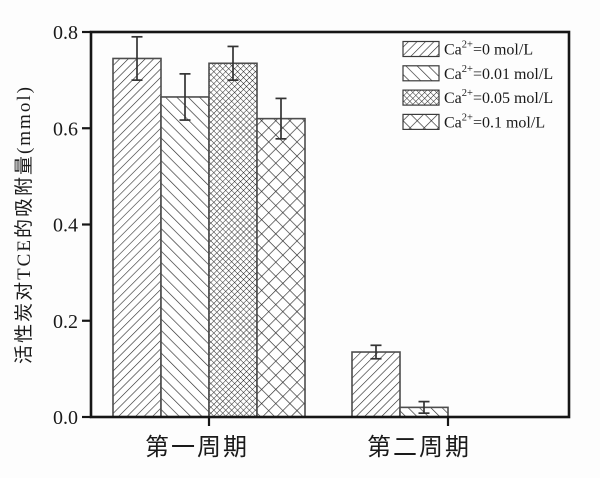 The height and width of the screenshot is (478, 600). Describe the element at coordinates (419, 447) in the screenshot. I see `category-label-1: 第二周期` at that location.